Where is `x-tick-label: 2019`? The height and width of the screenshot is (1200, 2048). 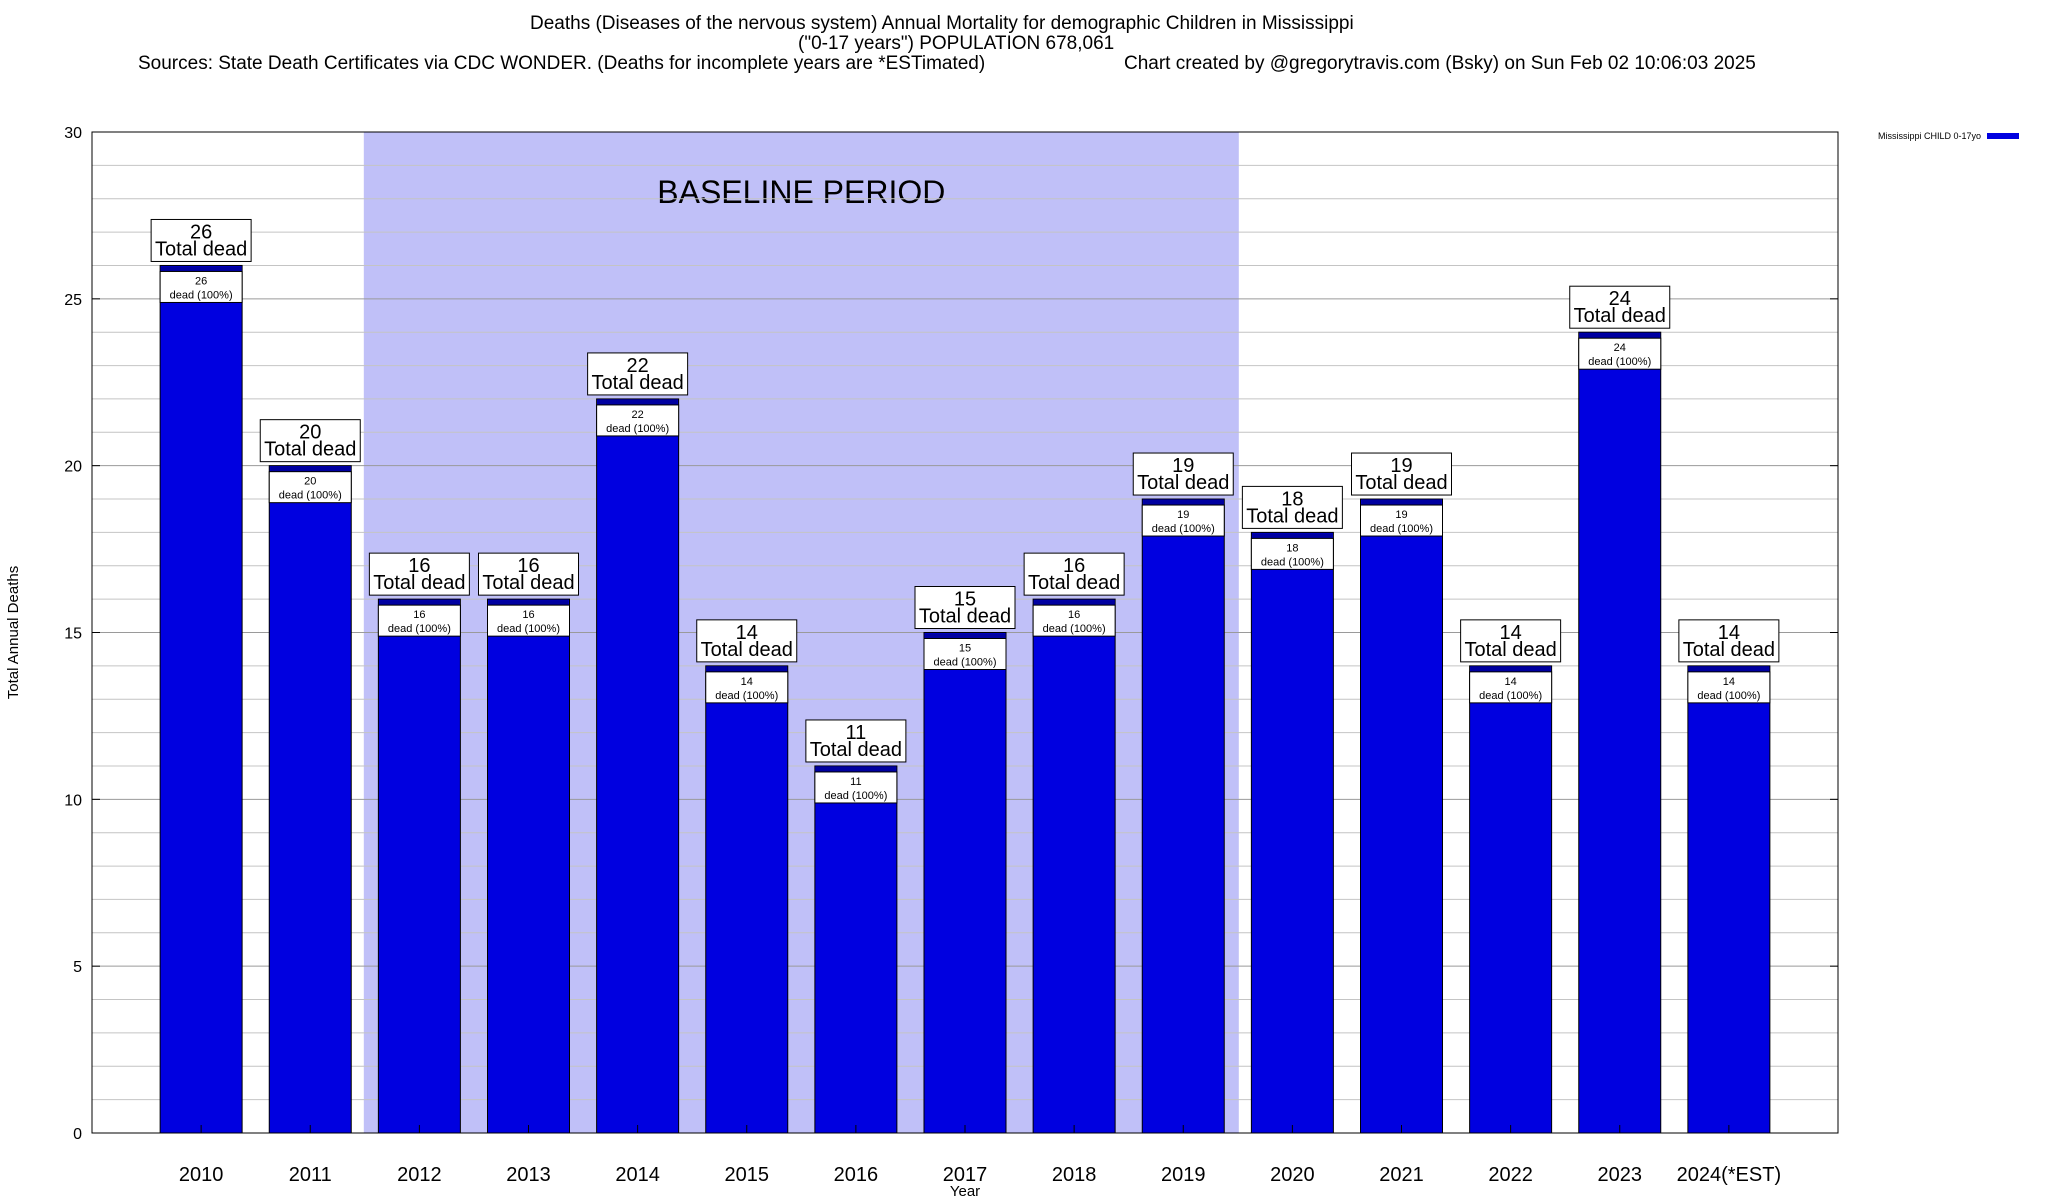
x-tick-label: 2019 is located at coordinates (1183, 1175).